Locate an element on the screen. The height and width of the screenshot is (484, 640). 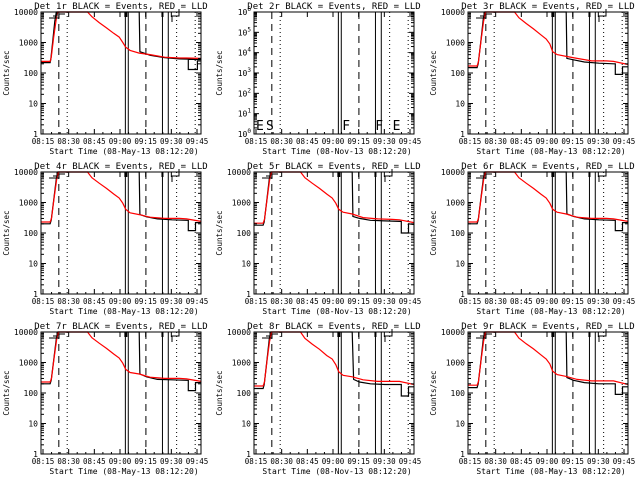
panel-title: Det 3r BLACK = Events, RED = LLD is located at coordinates (547, 7).